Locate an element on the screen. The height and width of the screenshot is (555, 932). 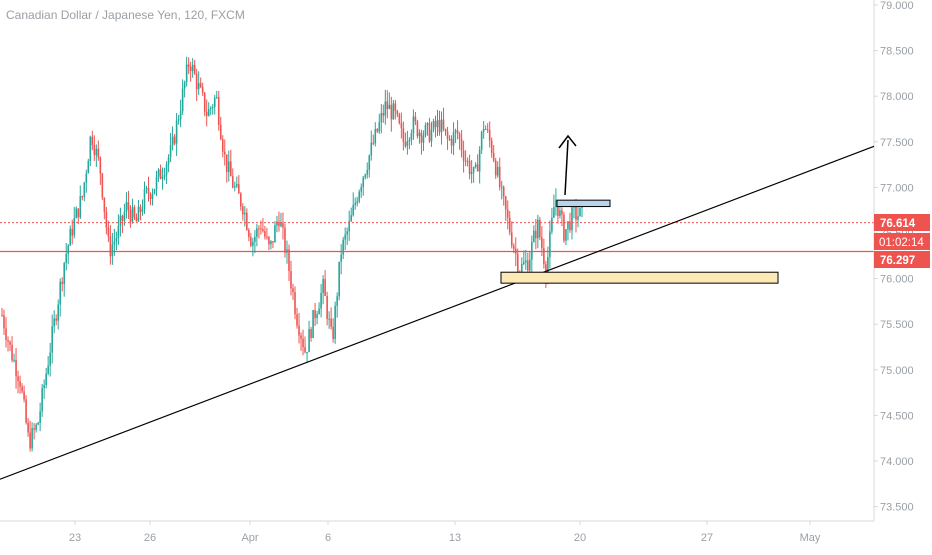
projection-arrow-icon is located at coordinates (567, 165).